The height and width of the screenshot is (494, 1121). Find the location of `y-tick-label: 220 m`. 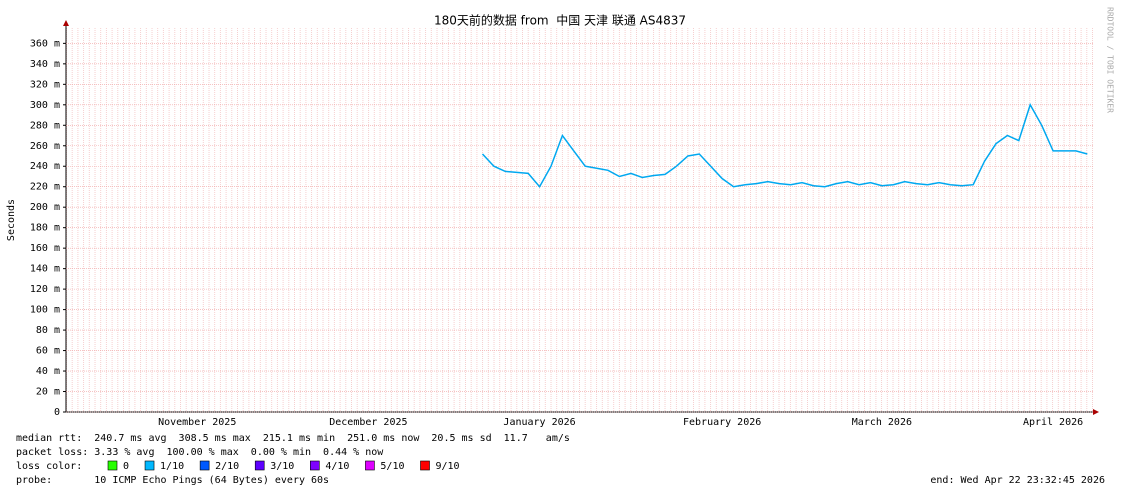

y-tick-label: 220 m is located at coordinates (45, 187).